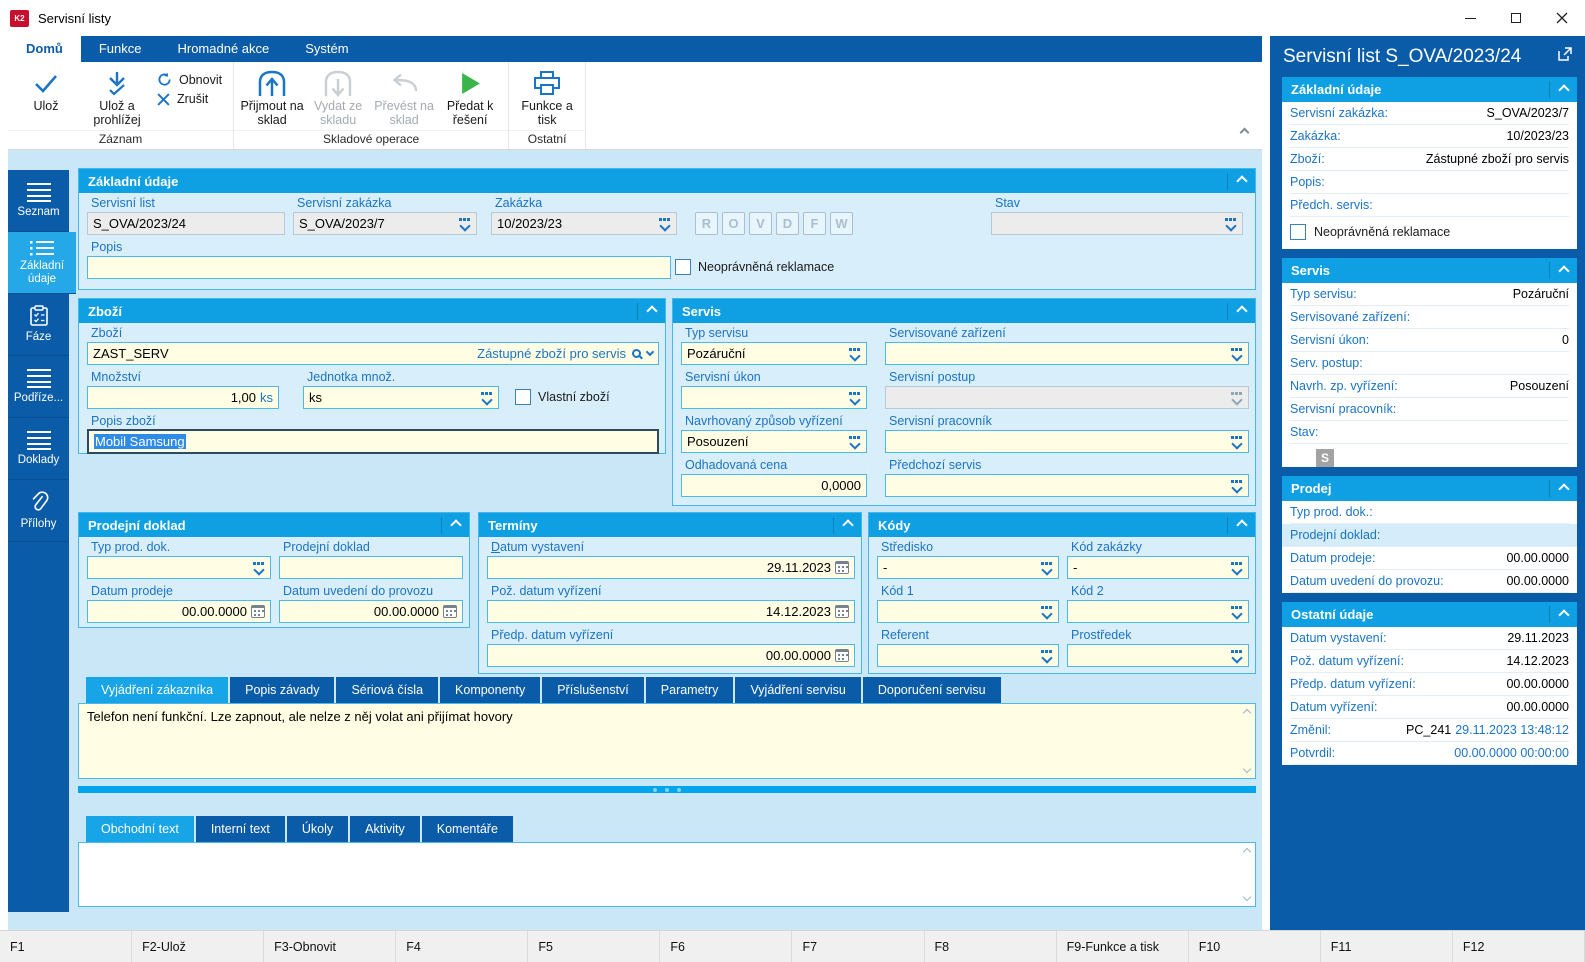 This screenshot has height=962, width=1585. What do you see at coordinates (733, 223) in the screenshot?
I see `flag-button-o: O` at bounding box center [733, 223].